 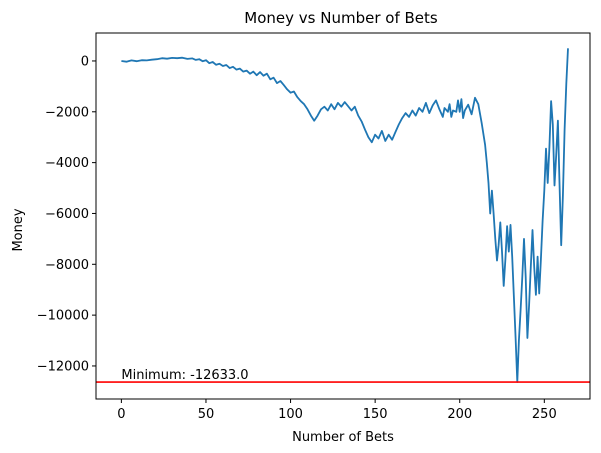 What do you see at coordinates (63, 316) in the screenshot?
I see `y-tick-label: −10000` at bounding box center [63, 316].